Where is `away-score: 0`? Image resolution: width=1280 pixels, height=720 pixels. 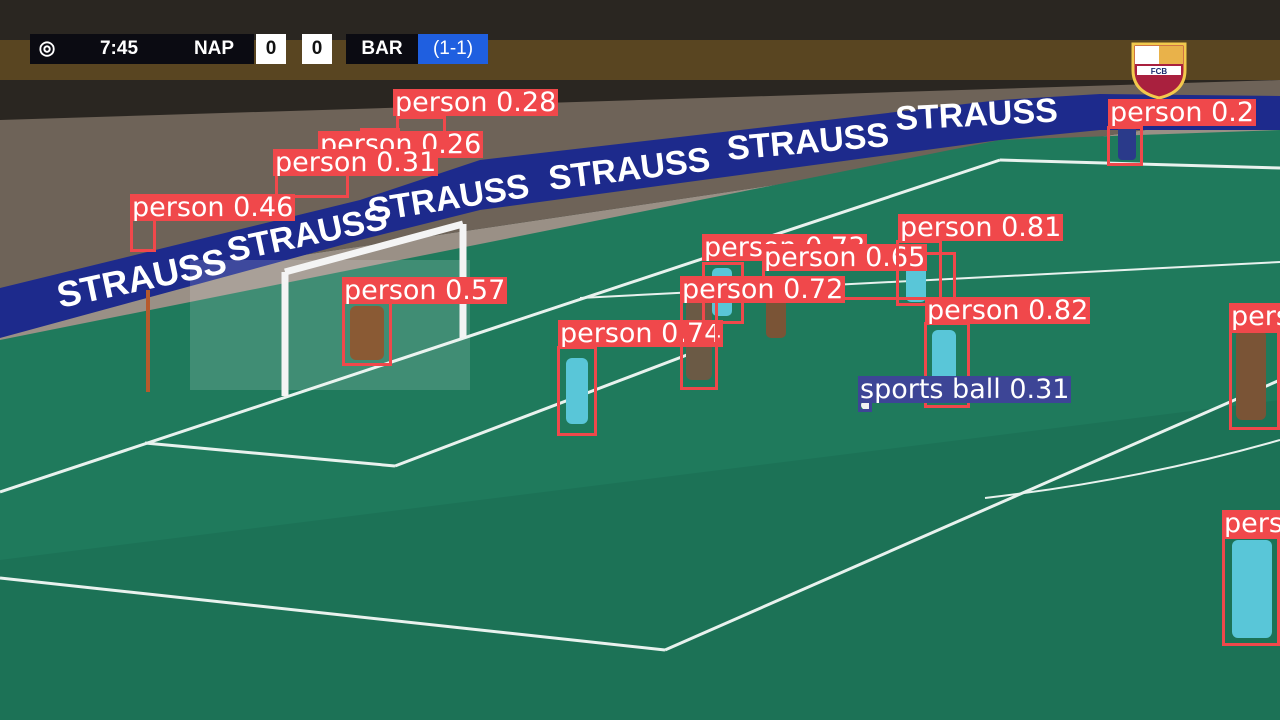
away-score: 0 is located at coordinates (317, 49).